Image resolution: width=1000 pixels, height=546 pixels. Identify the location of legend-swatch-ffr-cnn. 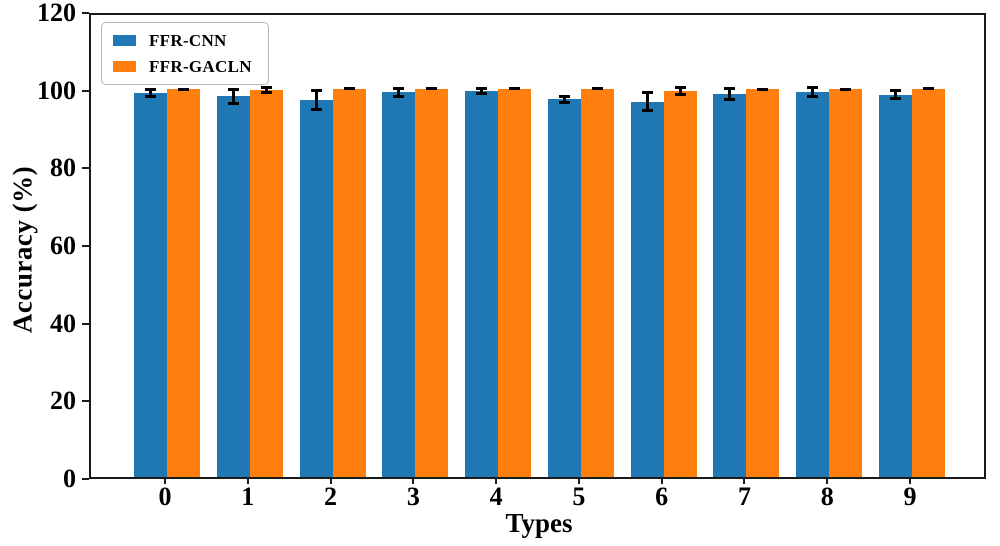
(124, 40).